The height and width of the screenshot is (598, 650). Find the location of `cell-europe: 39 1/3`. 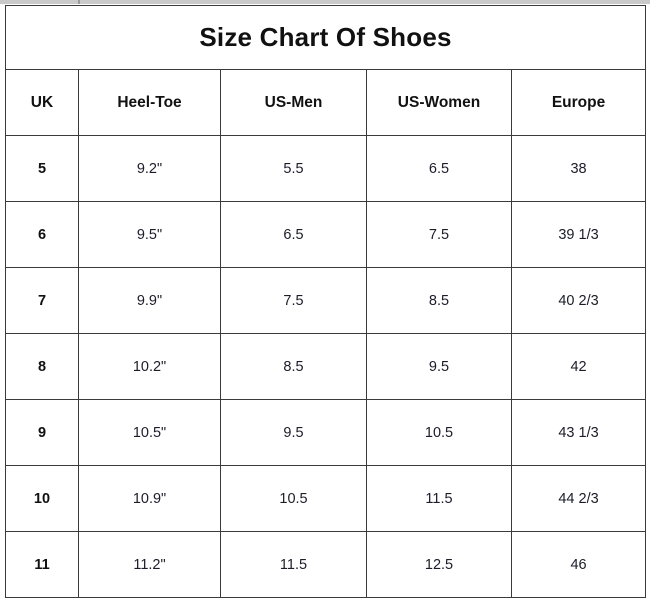

cell-europe: 39 1/3 is located at coordinates (578, 234).